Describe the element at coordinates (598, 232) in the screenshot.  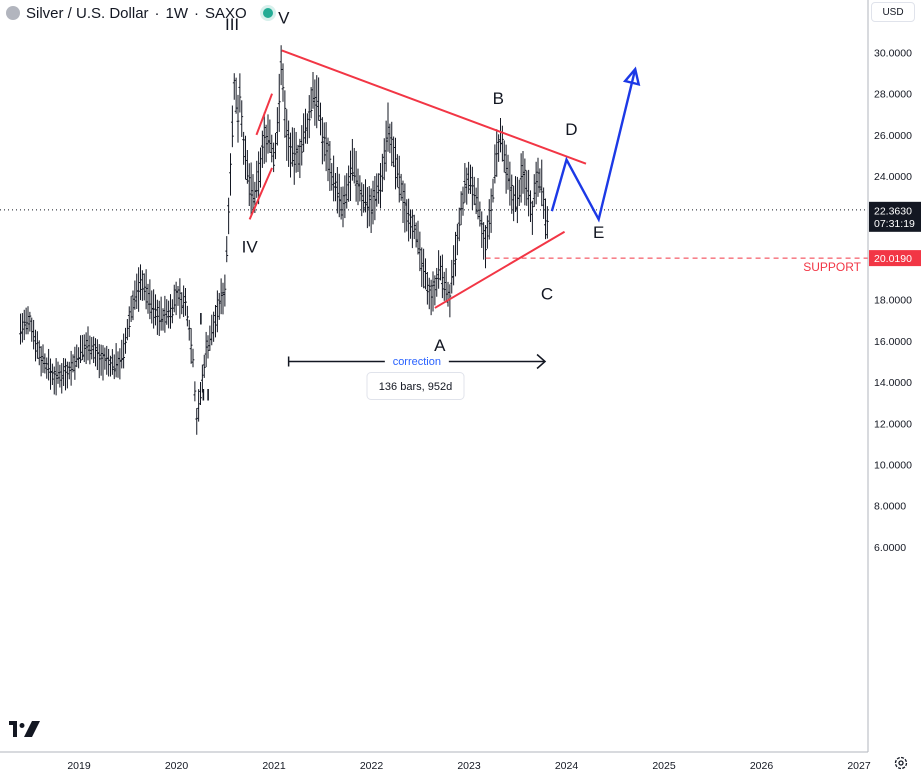
I see `wave-label: E` at that location.